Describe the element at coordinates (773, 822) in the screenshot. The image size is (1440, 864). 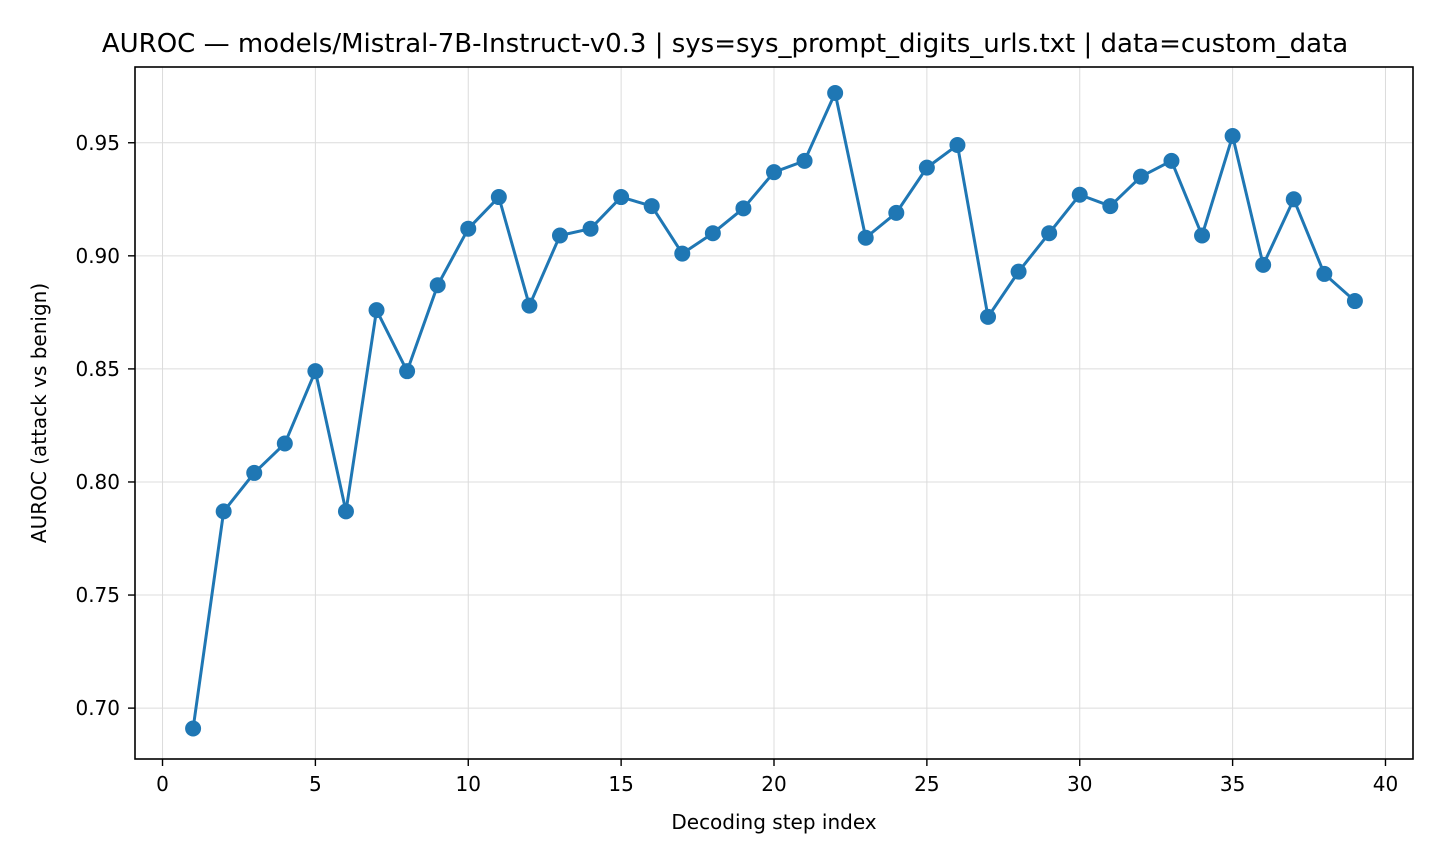
I see `x-axis-label: Decoding step index` at that location.